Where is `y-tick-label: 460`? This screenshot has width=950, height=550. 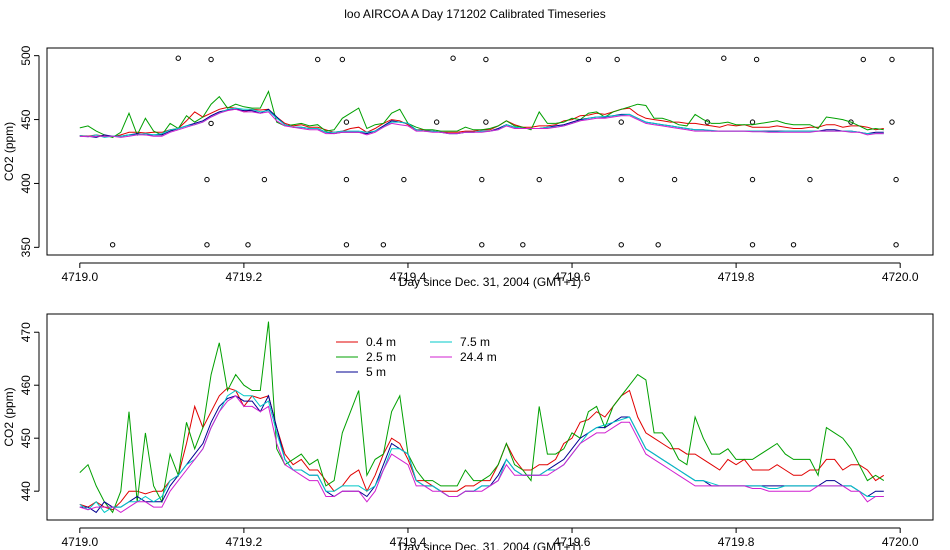
y-tick-label: 460 is located at coordinates (26, 385).